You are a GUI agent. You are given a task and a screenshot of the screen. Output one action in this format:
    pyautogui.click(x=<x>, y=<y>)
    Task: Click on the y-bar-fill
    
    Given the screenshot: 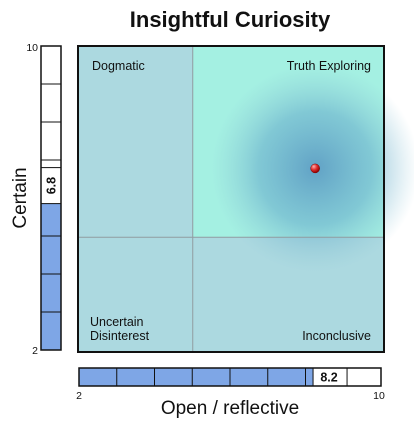 What is the action you would take?
    pyautogui.click(x=51, y=258)
    